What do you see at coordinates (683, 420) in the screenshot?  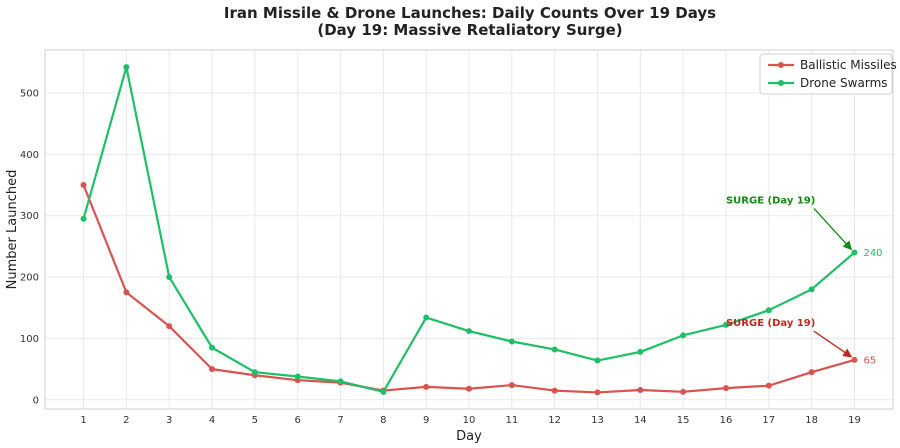 I see `x-tick-label: 15` at bounding box center [683, 420].